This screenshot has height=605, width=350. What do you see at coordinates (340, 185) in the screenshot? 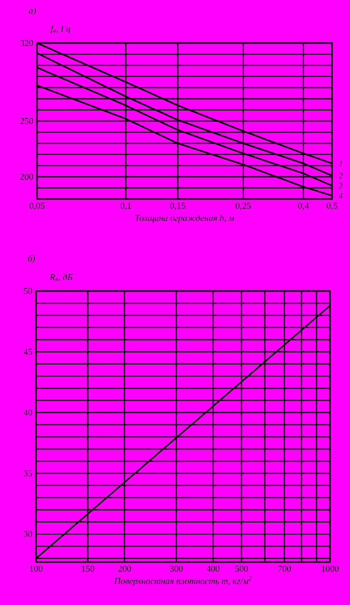
I see `series-label: 3` at bounding box center [340, 185].